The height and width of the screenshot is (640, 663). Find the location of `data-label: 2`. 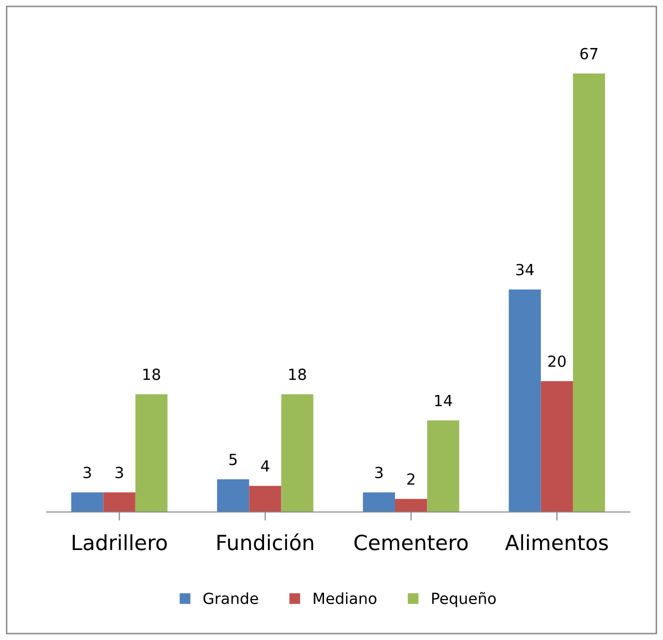

data-label: 2 is located at coordinates (410, 479).